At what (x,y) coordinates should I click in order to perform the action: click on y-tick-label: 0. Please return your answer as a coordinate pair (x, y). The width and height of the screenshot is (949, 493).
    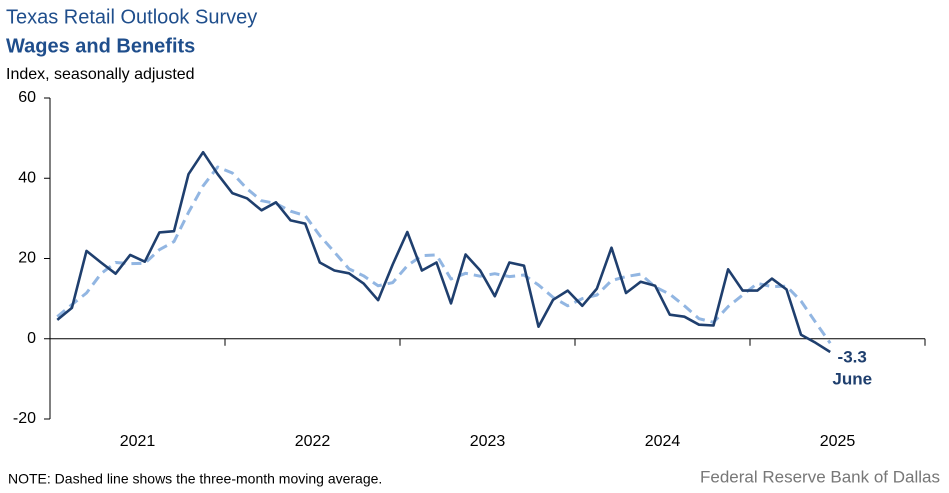
    Looking at the image, I should click on (31, 338).